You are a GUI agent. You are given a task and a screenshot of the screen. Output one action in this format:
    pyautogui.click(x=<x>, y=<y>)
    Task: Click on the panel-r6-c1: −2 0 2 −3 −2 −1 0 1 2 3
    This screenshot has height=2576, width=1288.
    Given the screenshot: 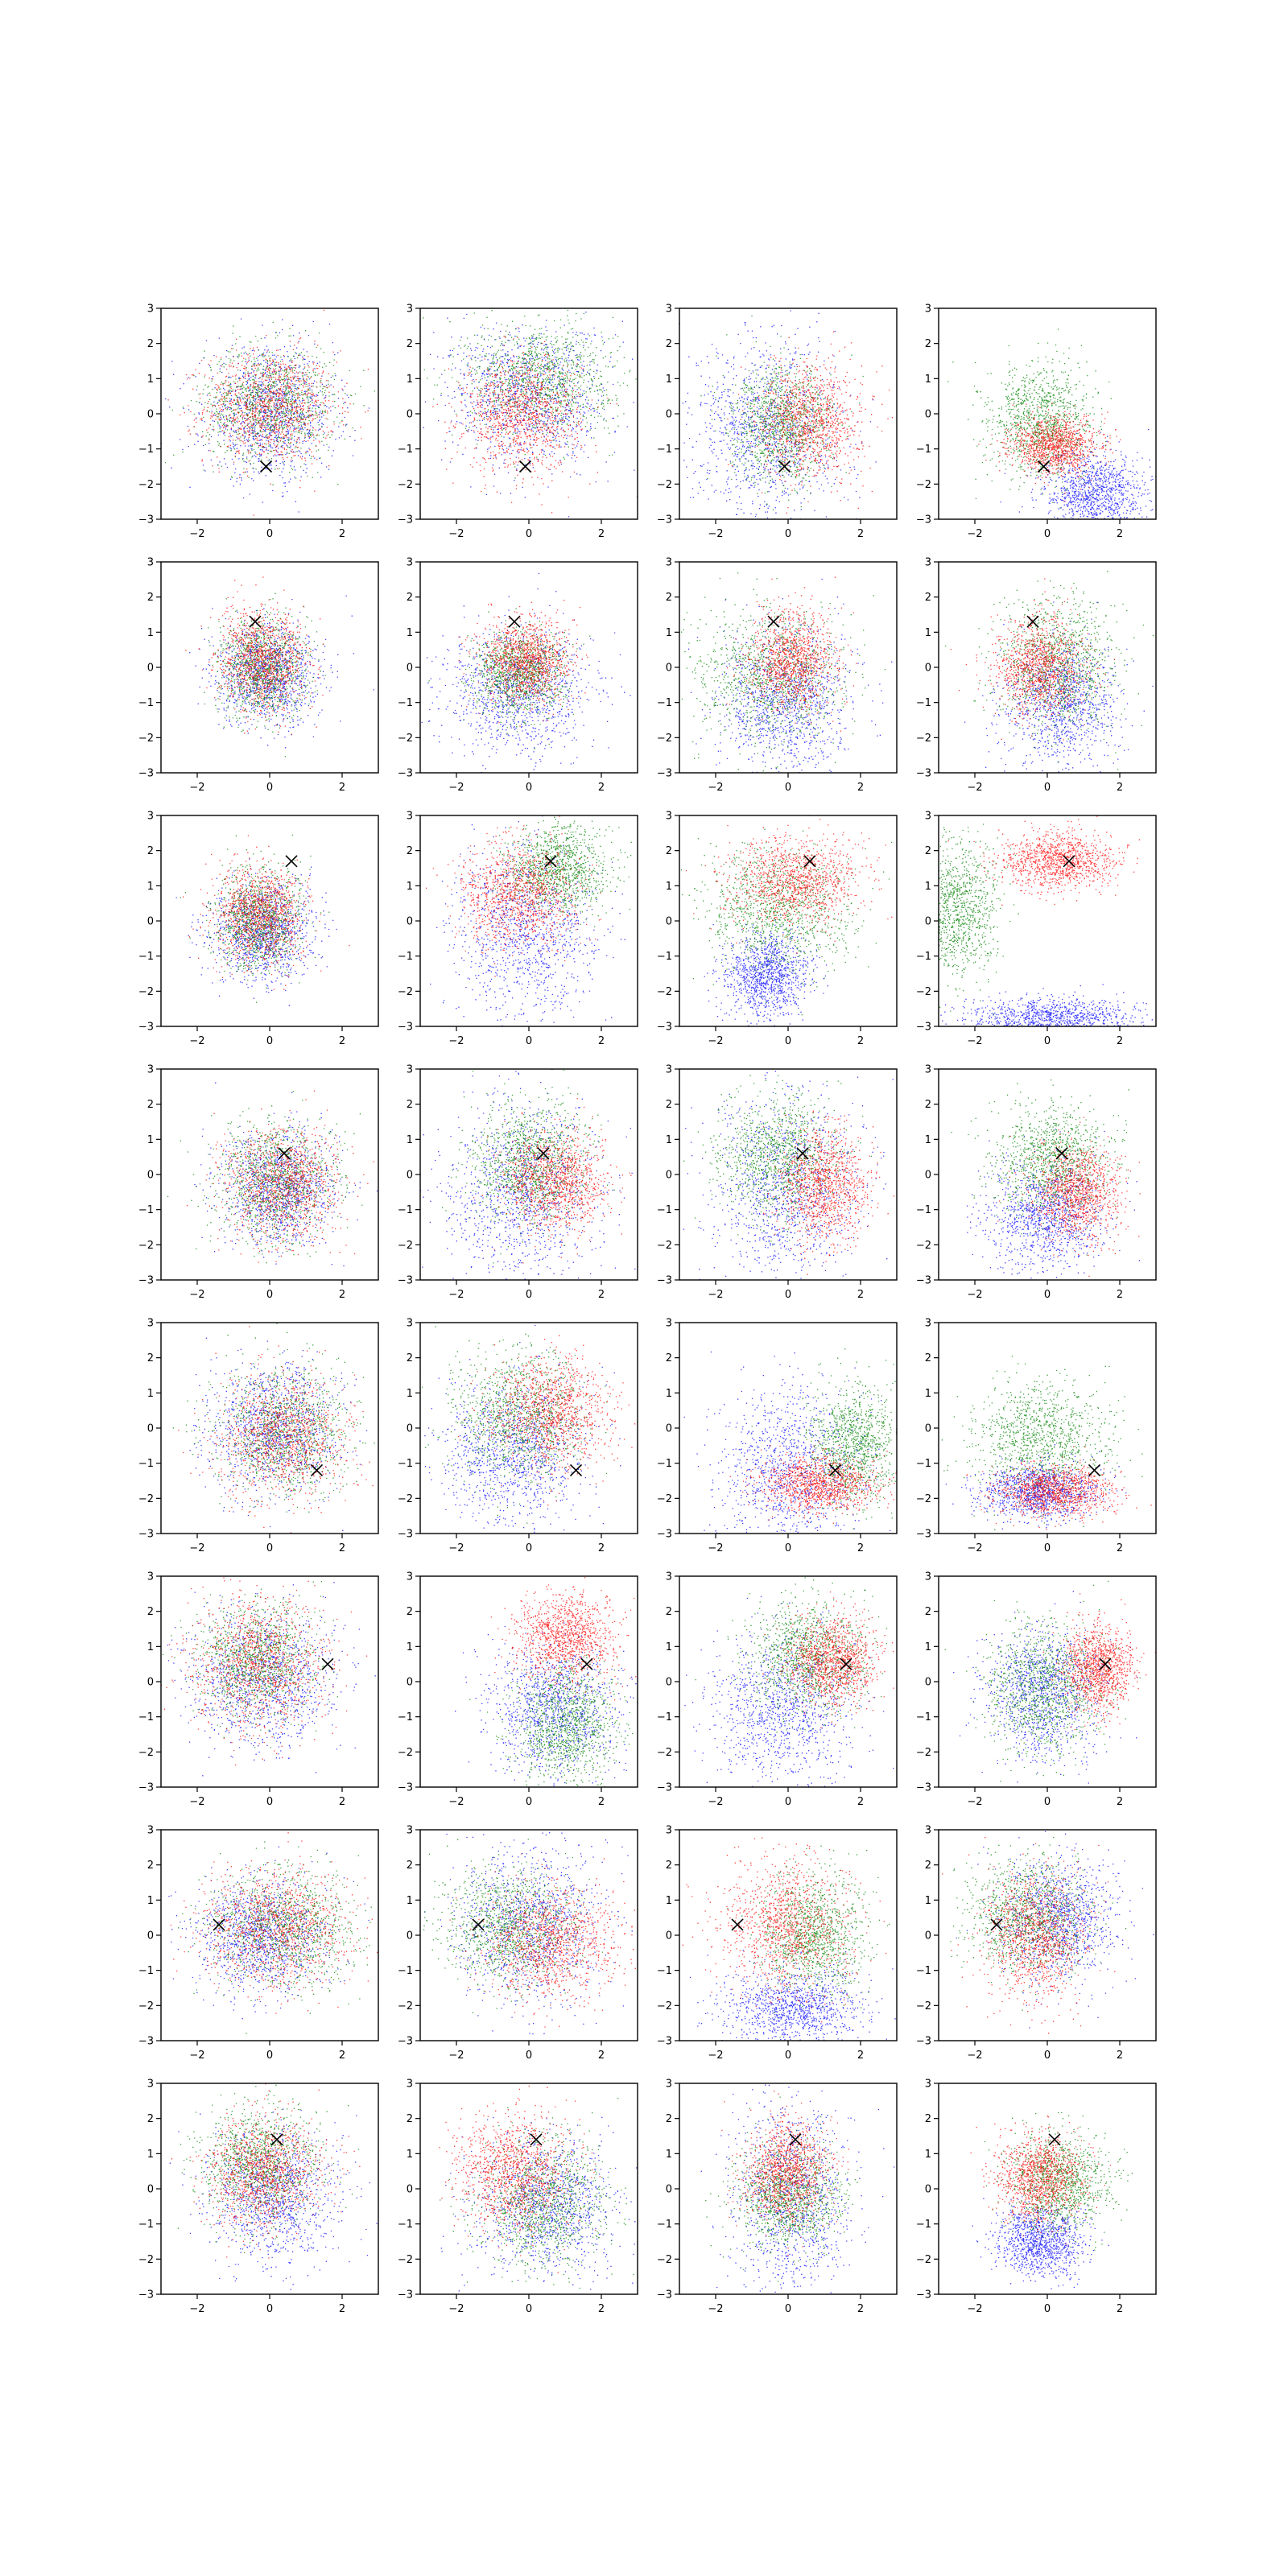 What is the action you would take?
    pyautogui.click(x=258, y=1689)
    